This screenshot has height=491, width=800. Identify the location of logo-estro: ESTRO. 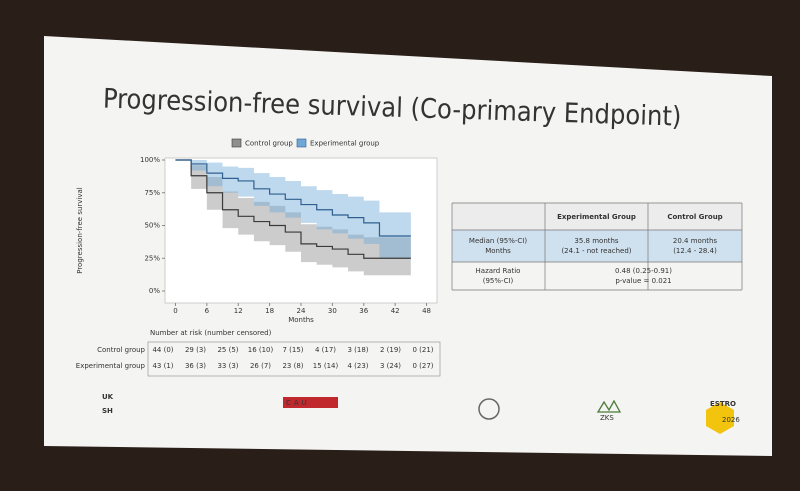
(723, 404).